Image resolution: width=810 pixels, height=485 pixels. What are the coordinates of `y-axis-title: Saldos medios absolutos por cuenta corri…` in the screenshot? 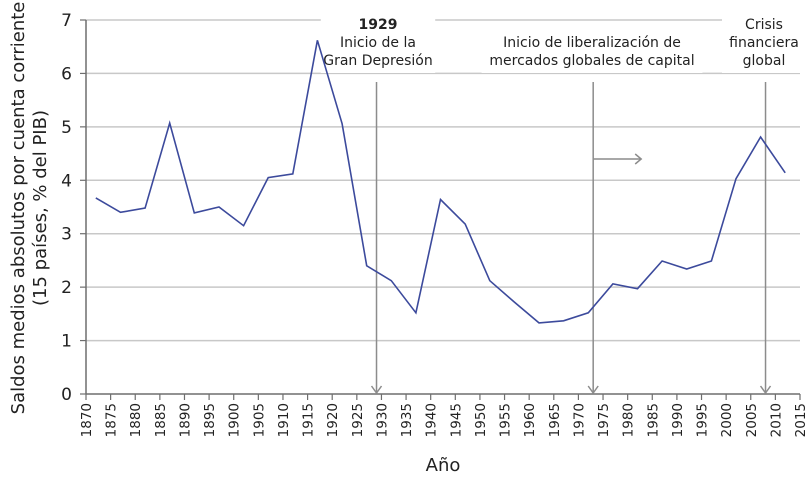 It's located at (29, 208).